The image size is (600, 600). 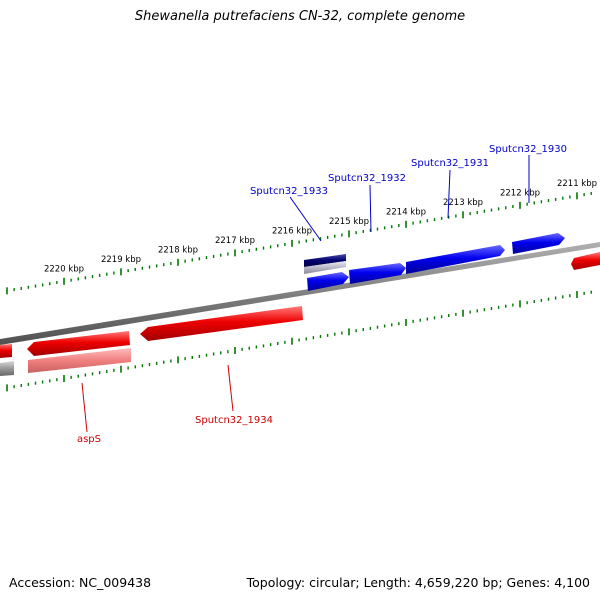 I want to click on scale-label: 2217 kbp, so click(x=235, y=241).